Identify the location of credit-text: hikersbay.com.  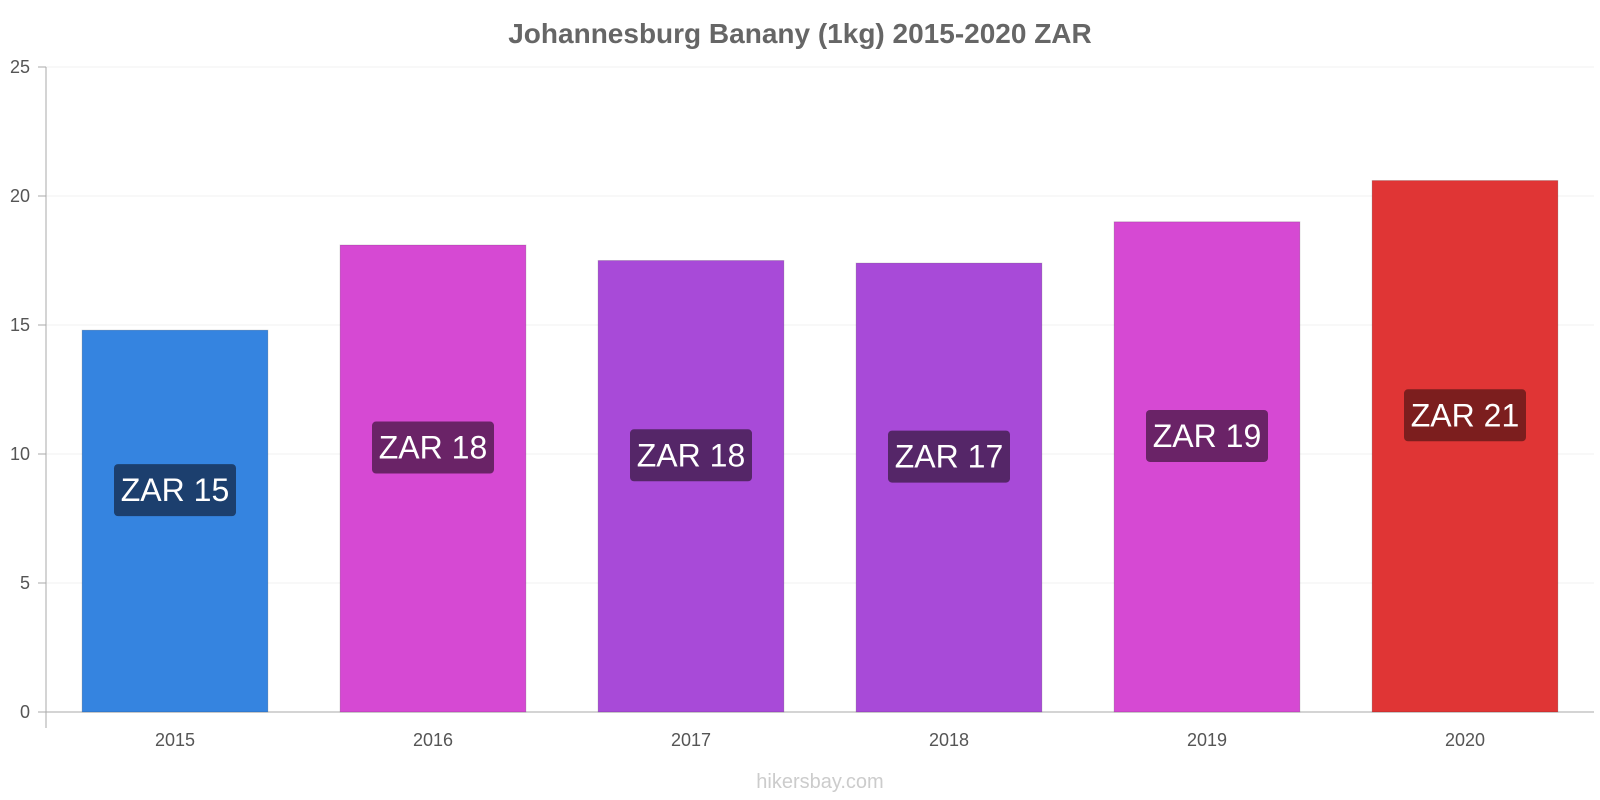
(819, 782).